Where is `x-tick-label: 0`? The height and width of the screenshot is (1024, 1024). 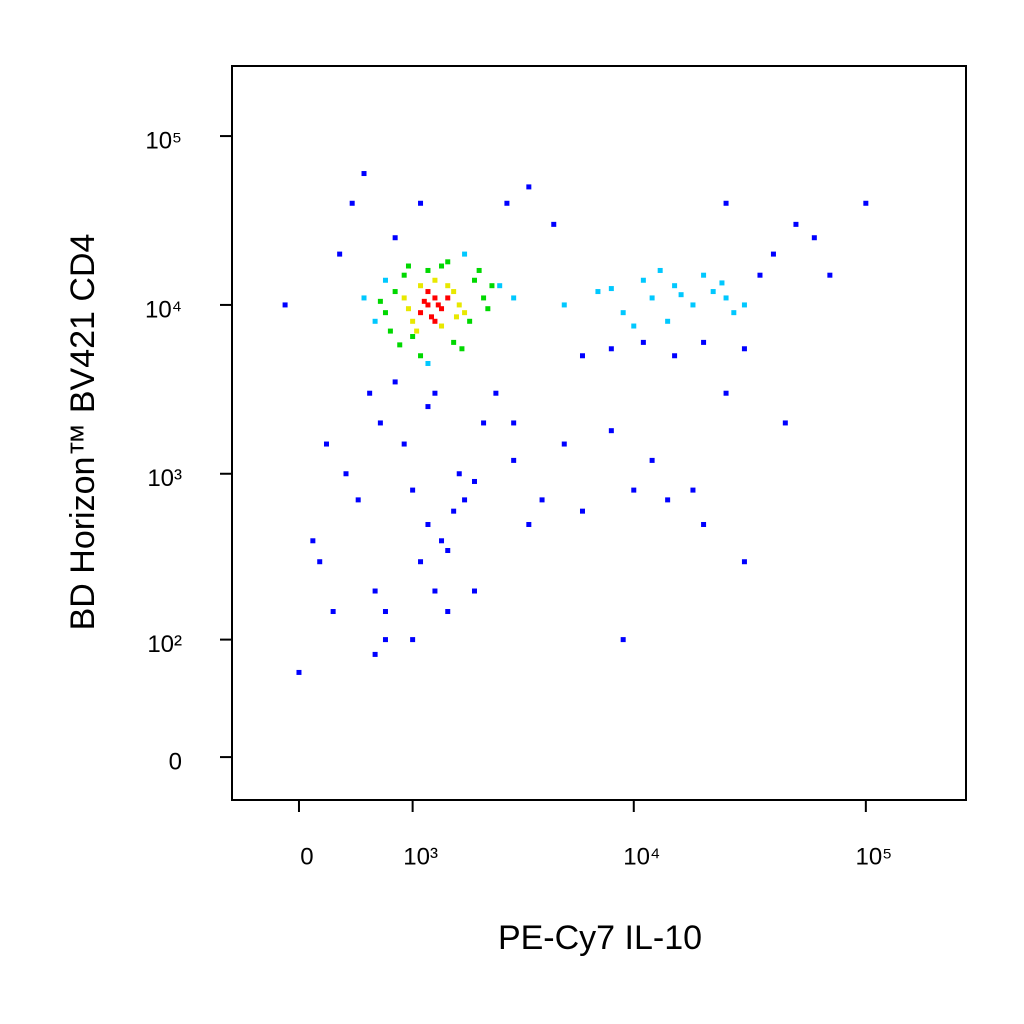 x-tick-label: 0 is located at coordinates (306, 856).